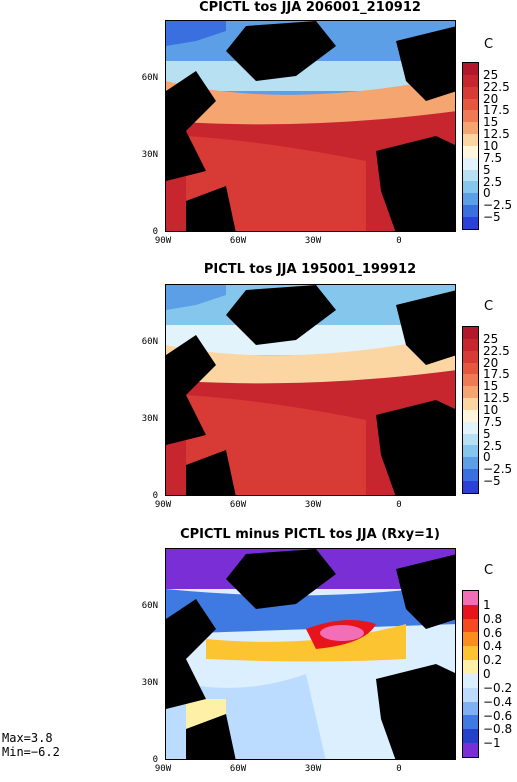  What do you see at coordinates (149, 155) in the screenshot?
I see `panel1-ytick-30n: 30N` at bounding box center [149, 155].